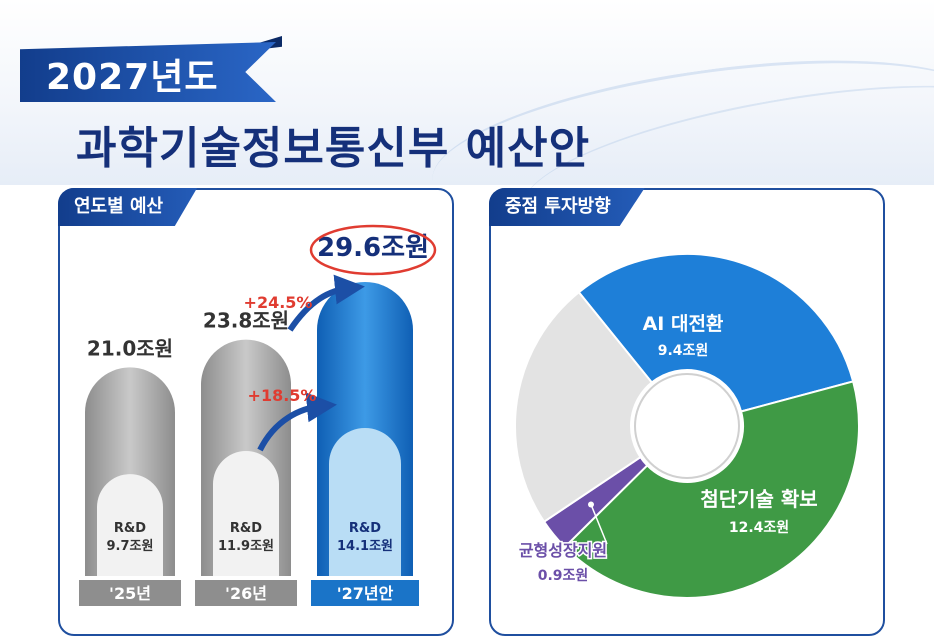 This screenshot has width=934, height=644. What do you see at coordinates (567, 207) in the screenshot?
I see `investment-tab: 중점 투자방향` at bounding box center [567, 207].